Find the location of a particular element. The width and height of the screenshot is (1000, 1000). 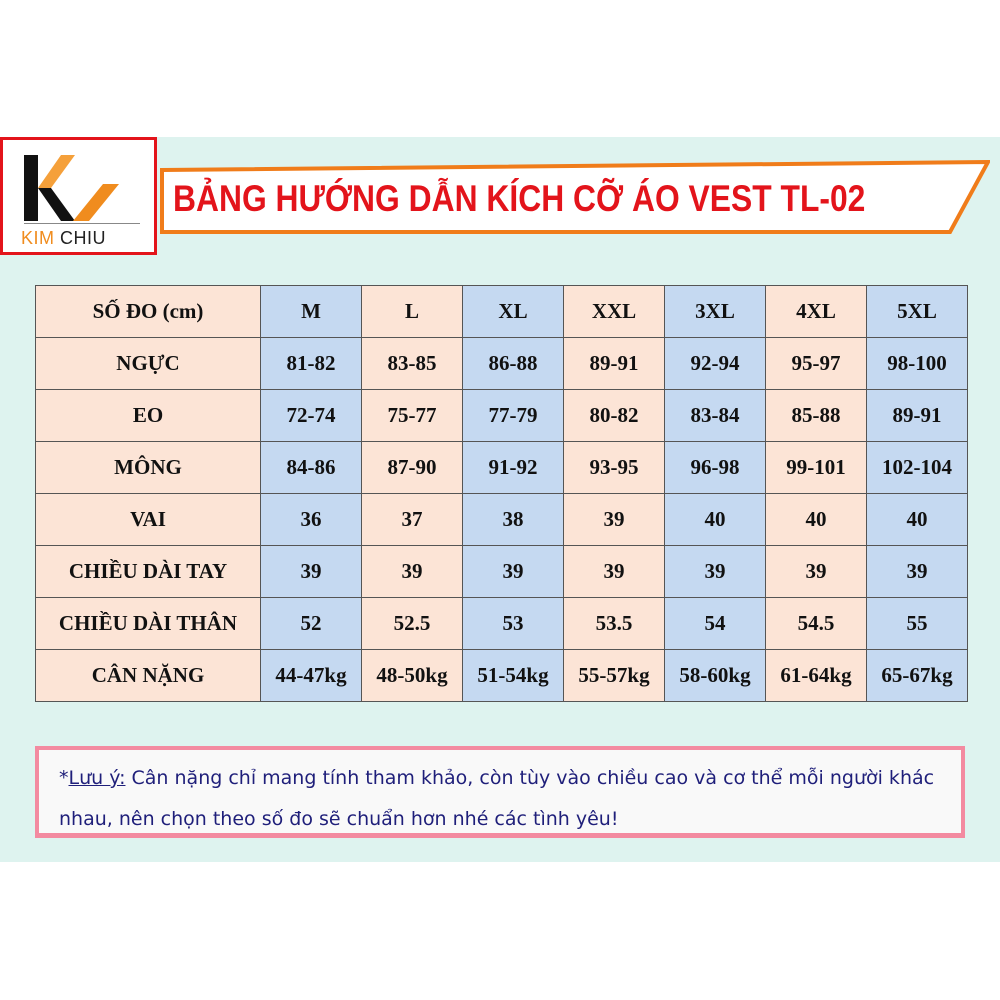

measurement-cell: 96-98 is located at coordinates (715, 467).